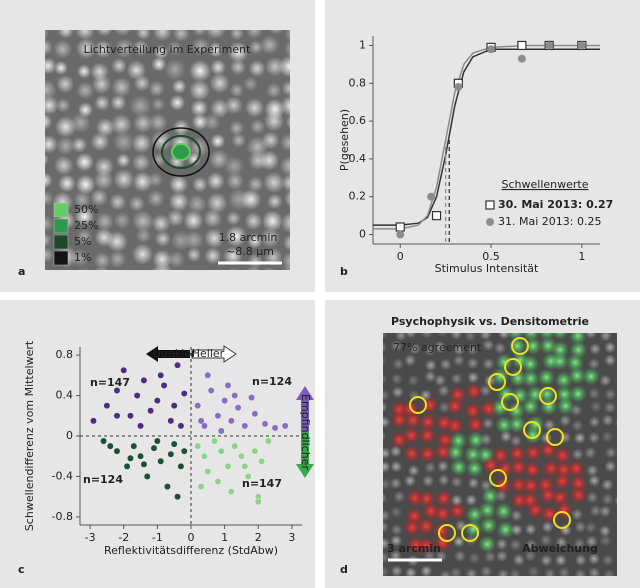 Image resolution: width=640 pixels, height=588 pixels. What do you see at coordinates (65, 354) in the screenshot?
I see `y-tick-label: 0.8` at bounding box center [65, 354].